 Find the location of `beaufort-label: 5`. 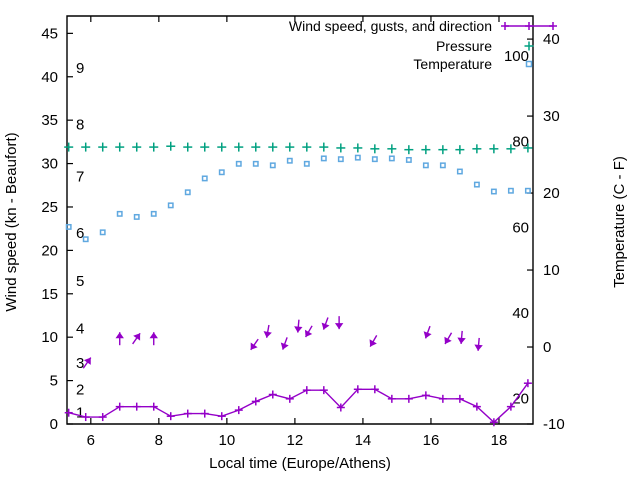

beaufort-label: 5 is located at coordinates (80, 281).